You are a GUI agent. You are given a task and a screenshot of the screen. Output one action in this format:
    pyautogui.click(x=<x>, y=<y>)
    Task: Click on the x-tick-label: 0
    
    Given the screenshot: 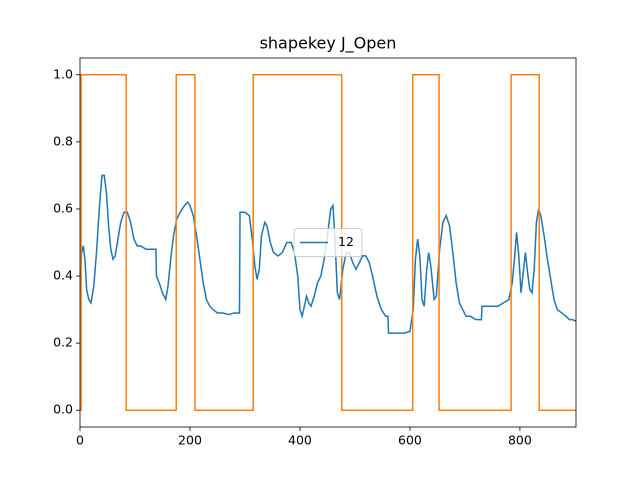 What is the action you would take?
    pyautogui.click(x=80, y=440)
    